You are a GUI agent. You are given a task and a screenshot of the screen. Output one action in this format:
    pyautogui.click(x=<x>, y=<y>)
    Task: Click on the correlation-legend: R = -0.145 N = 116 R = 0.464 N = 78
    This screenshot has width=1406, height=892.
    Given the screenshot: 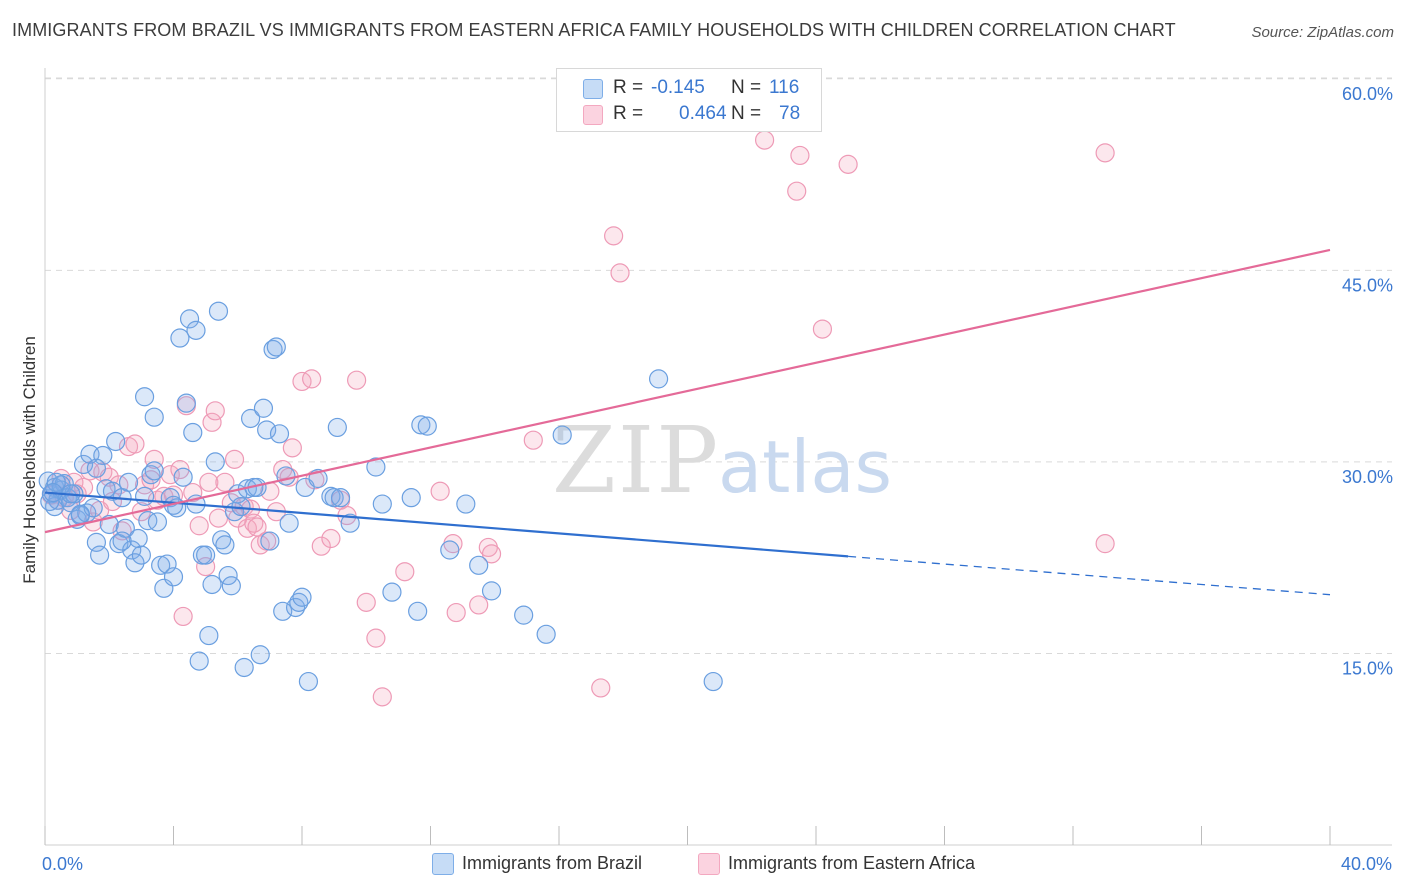 What is the action you would take?
    pyautogui.click(x=689, y=100)
    